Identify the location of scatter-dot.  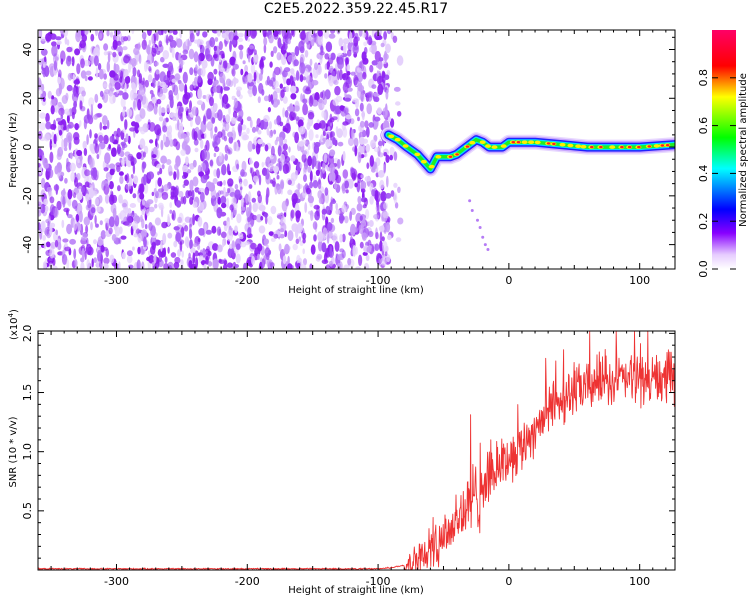
(470, 201).